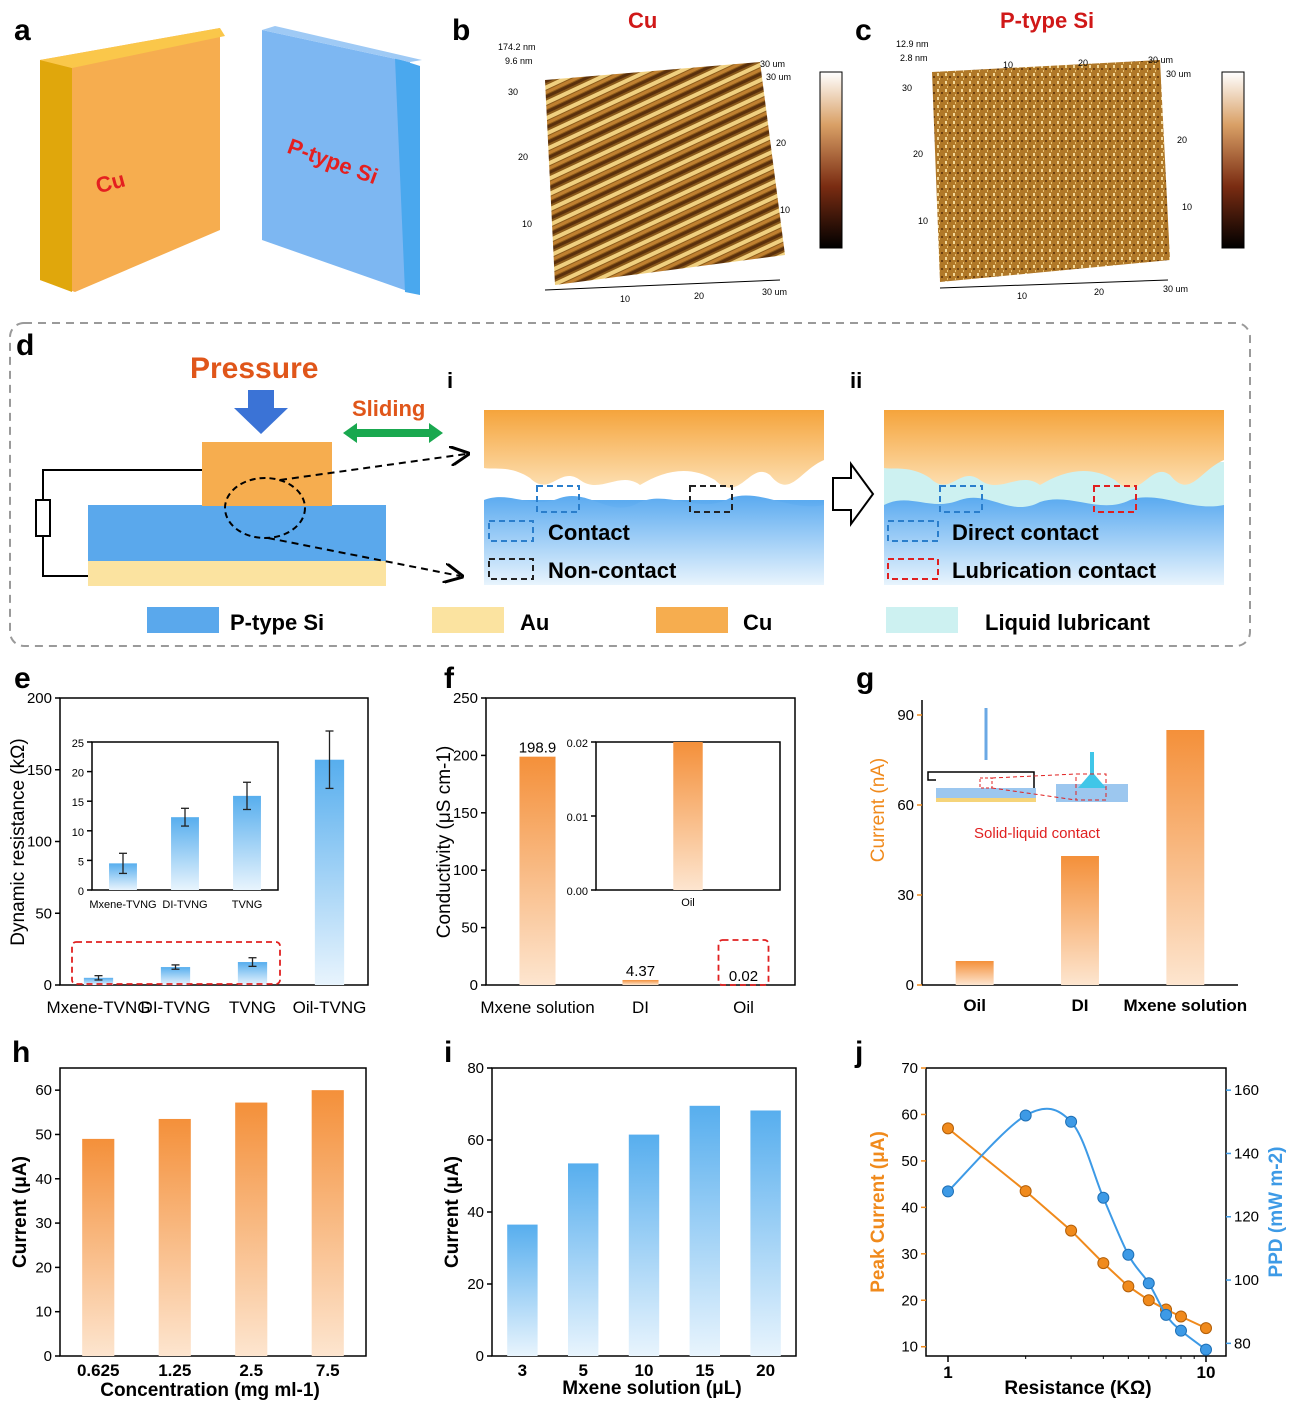  I want to click on f-value-label: 0.02, so click(743, 976).